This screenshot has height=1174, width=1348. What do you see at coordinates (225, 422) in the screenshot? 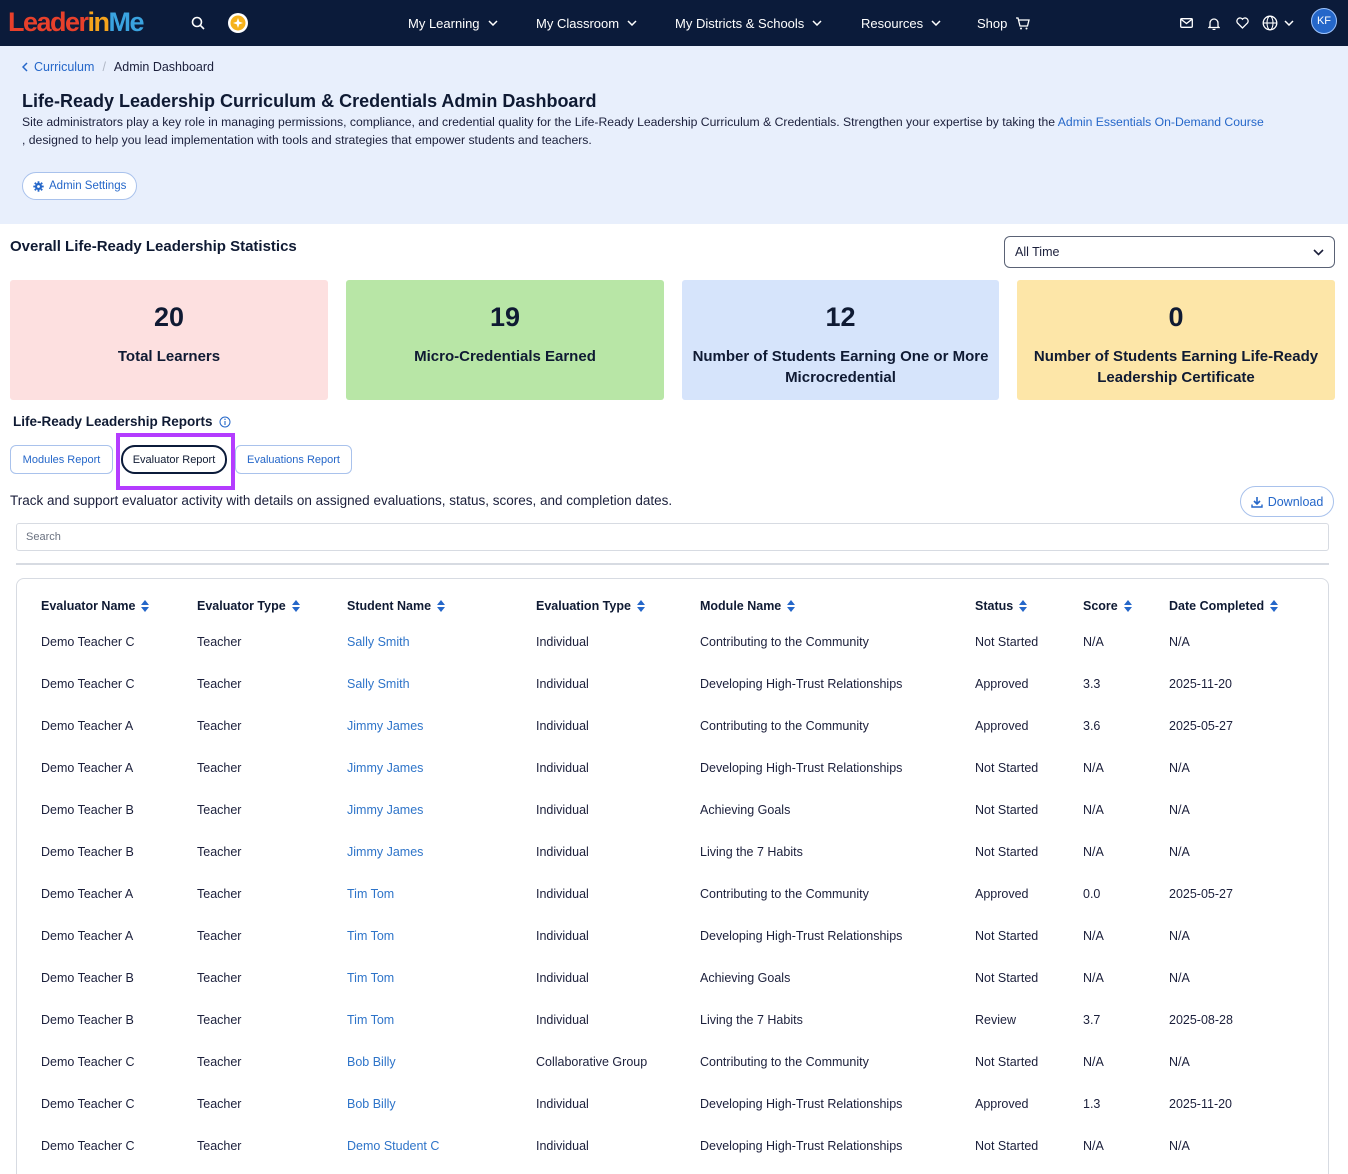
I see `info-icon` at bounding box center [225, 422].